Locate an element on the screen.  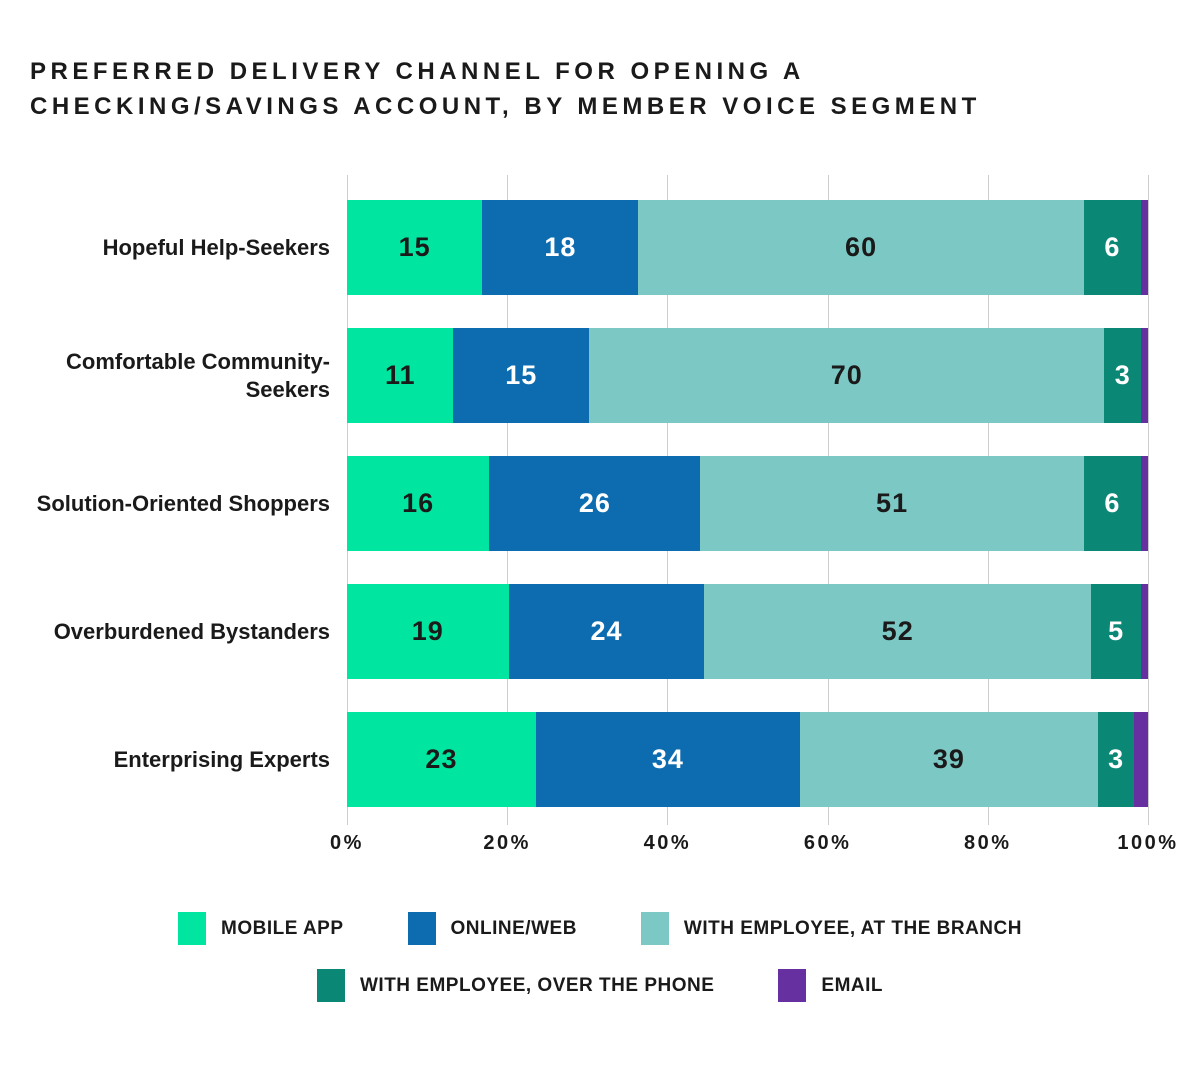
bar-segment-mobile-app: 11 is located at coordinates (400, 375).